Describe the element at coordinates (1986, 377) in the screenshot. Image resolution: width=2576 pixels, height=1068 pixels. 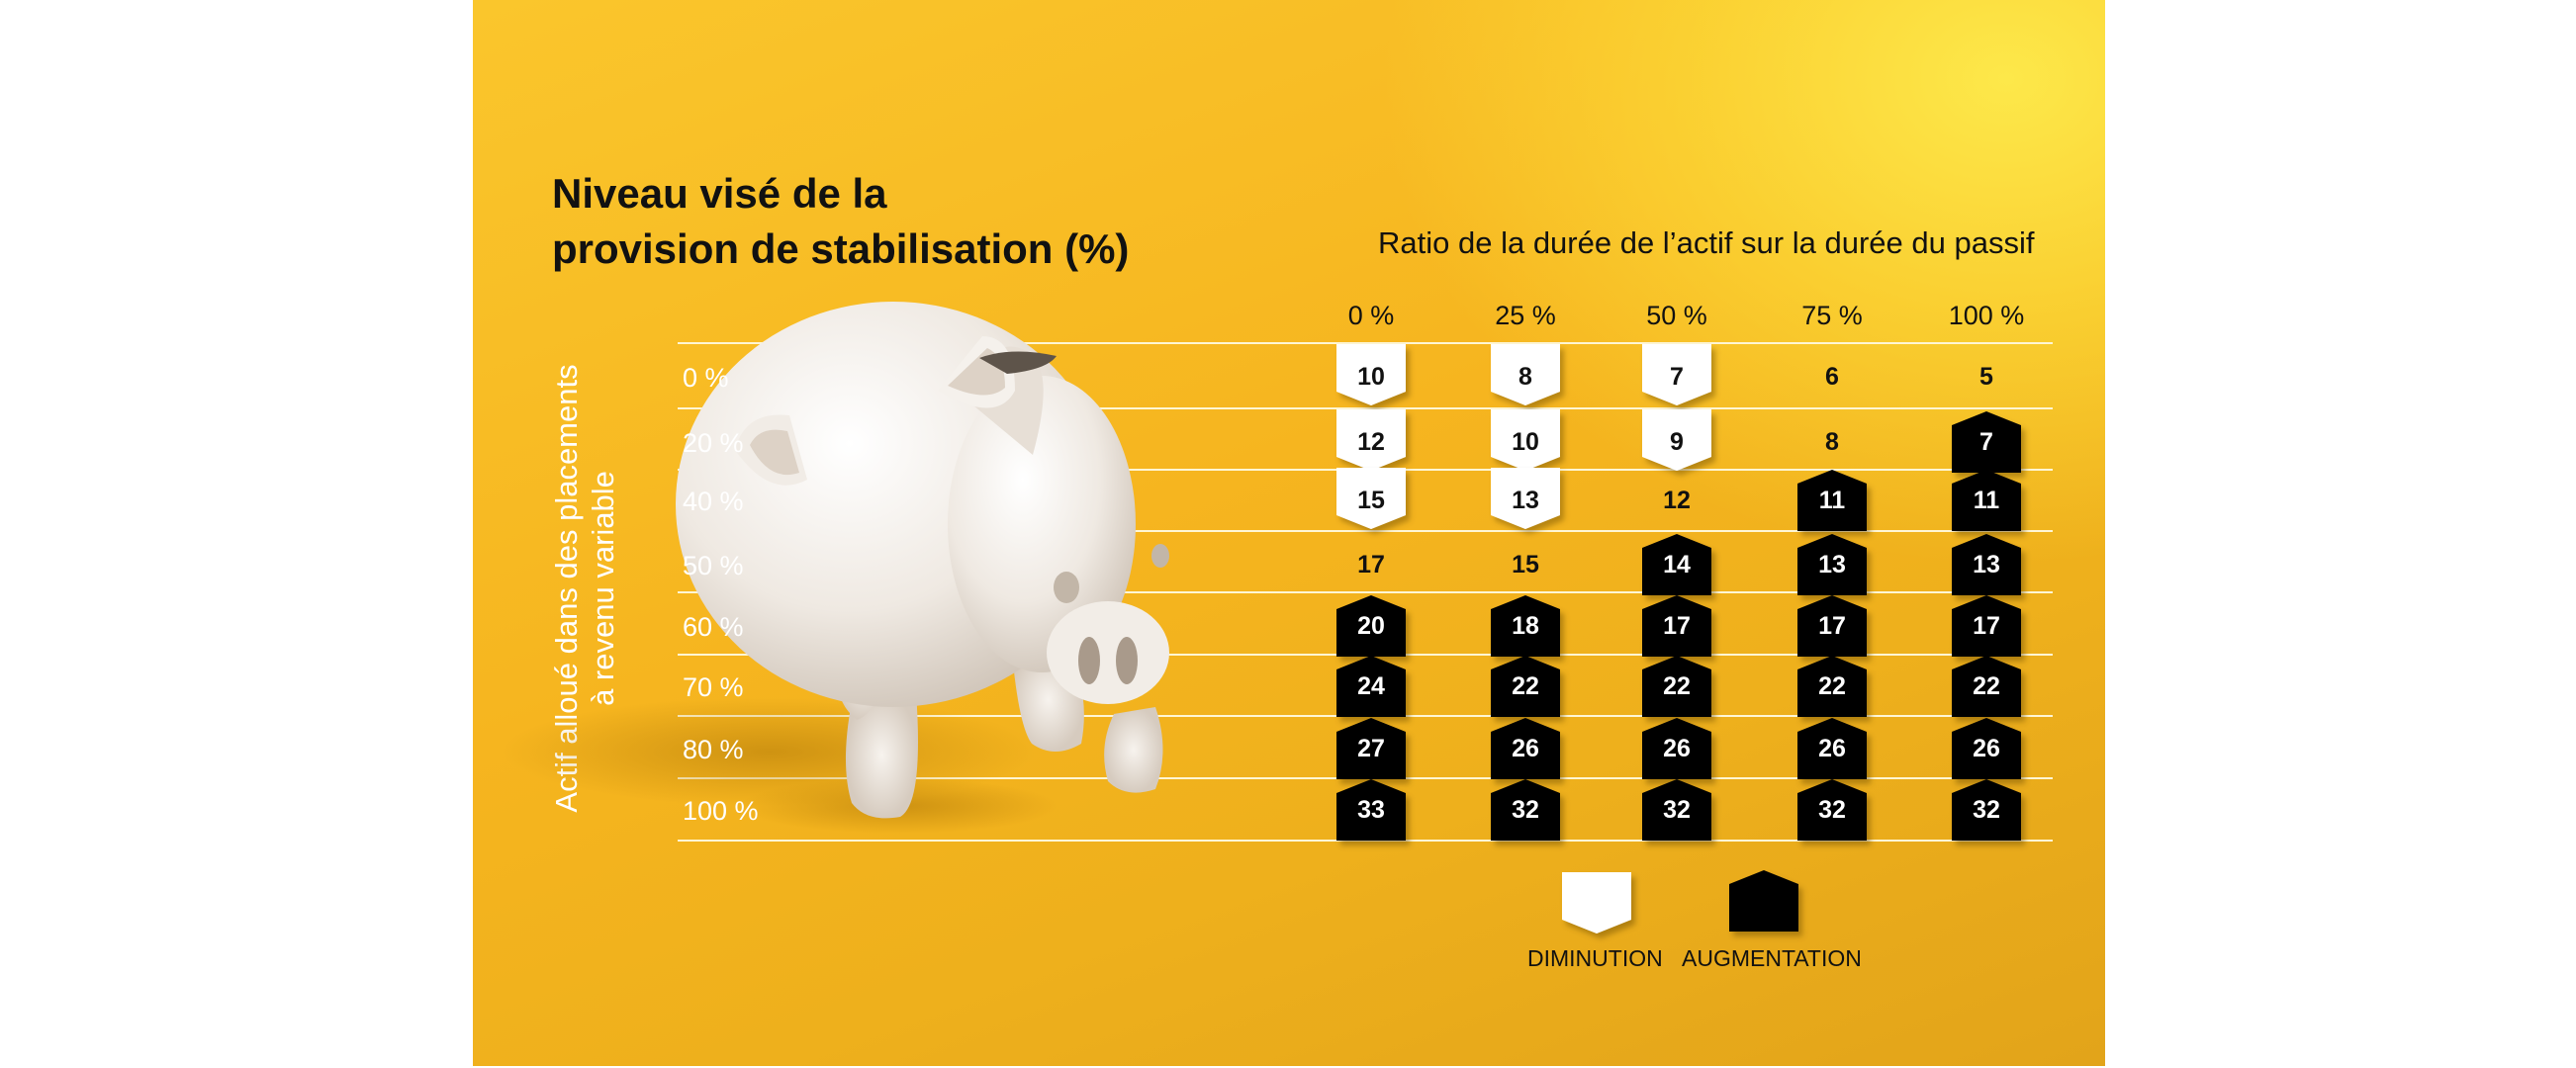
I see `cell-value: 5` at that location.